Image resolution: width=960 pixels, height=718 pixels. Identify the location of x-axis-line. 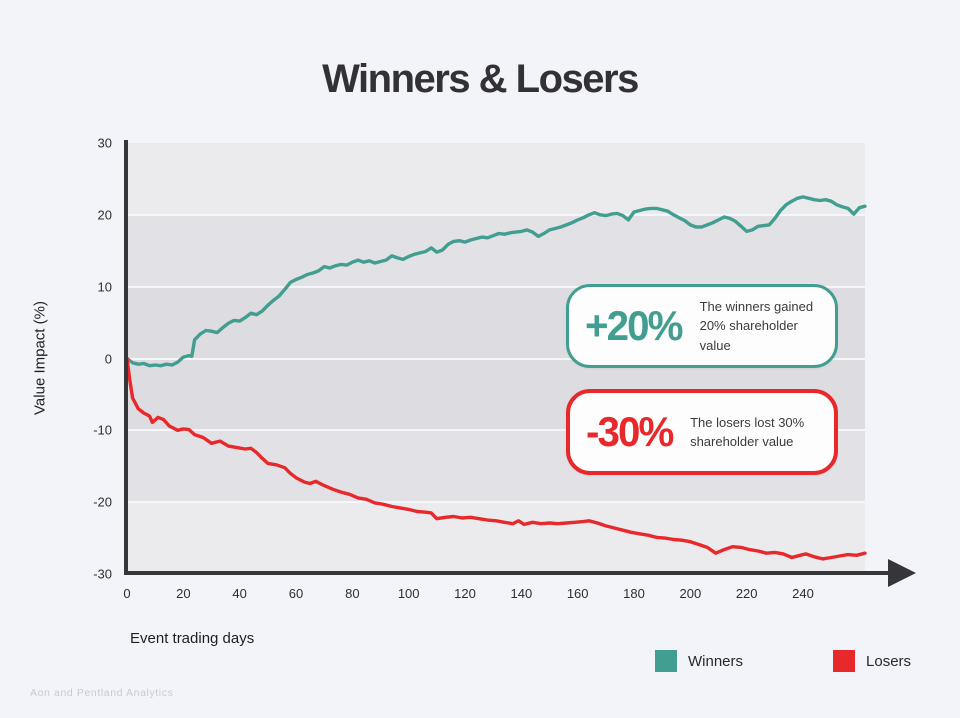
(507, 573).